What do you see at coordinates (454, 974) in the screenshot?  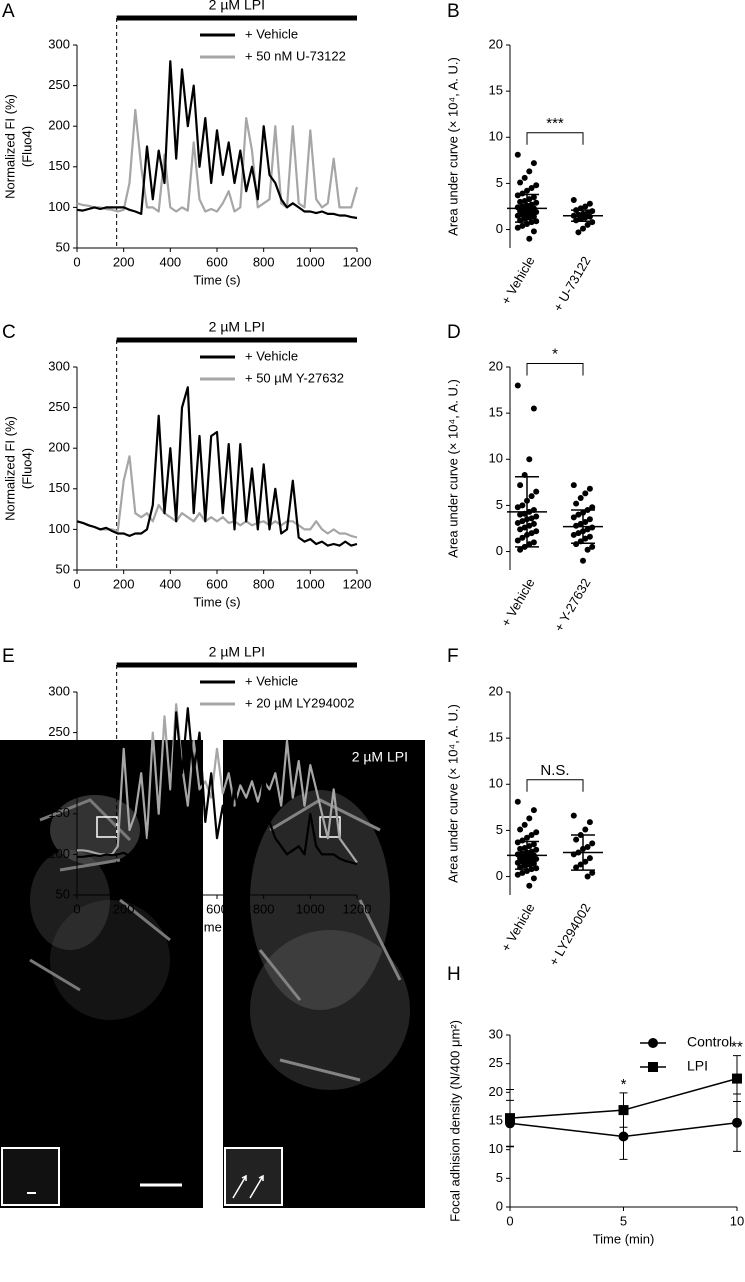 I see `panel-label: H` at bounding box center [454, 974].